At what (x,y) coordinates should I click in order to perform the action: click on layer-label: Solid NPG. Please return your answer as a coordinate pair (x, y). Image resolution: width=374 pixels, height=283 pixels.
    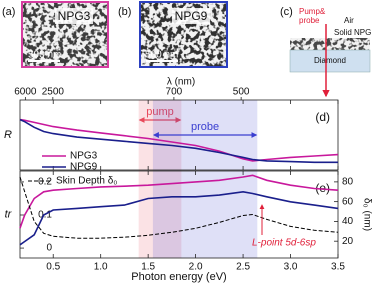
    Looking at the image, I should click on (352, 32).